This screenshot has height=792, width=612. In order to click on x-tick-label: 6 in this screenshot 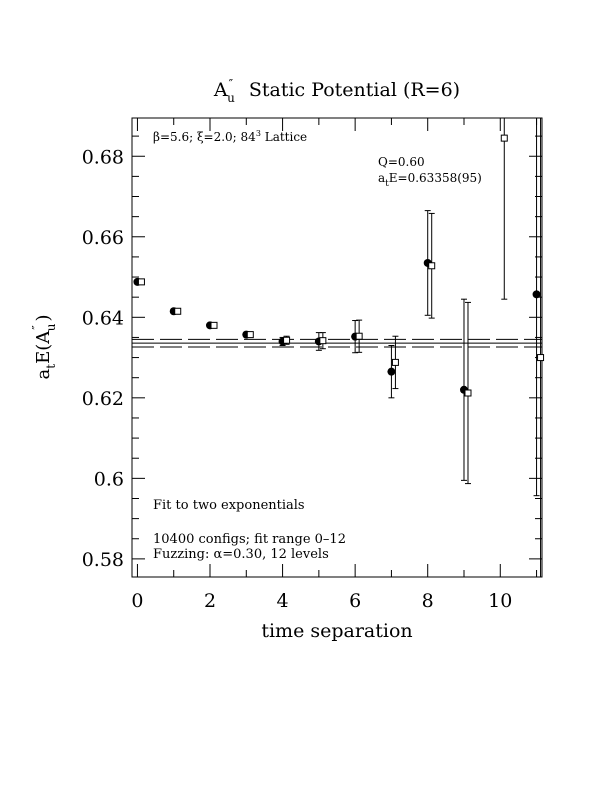, I will do `click(355, 601)`.